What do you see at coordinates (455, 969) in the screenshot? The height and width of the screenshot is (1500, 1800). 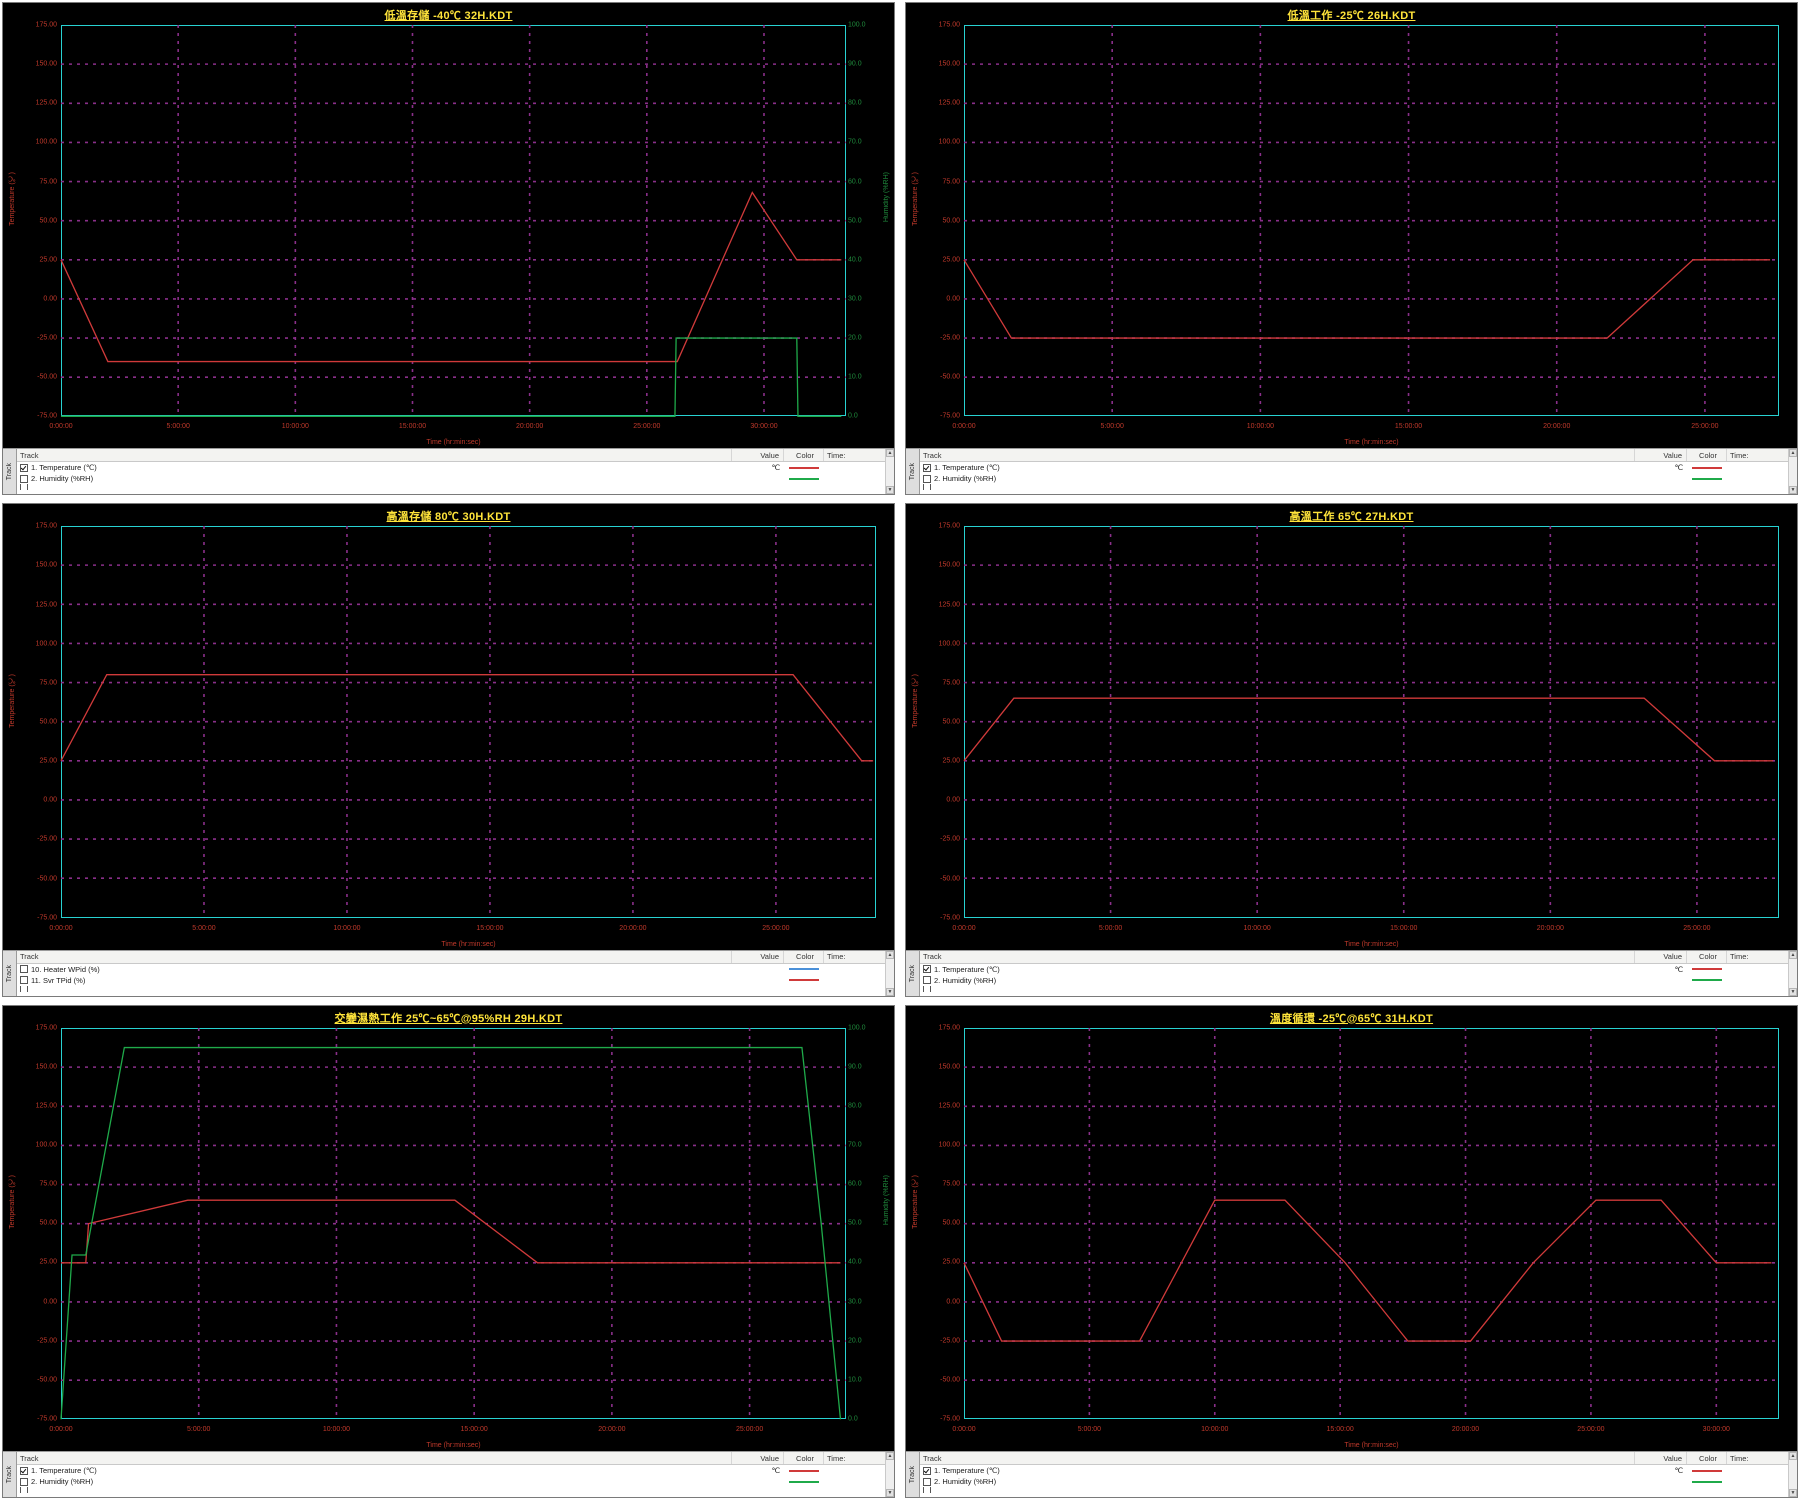 I see `track-row: 10. Heater WPid (%)` at bounding box center [455, 969].